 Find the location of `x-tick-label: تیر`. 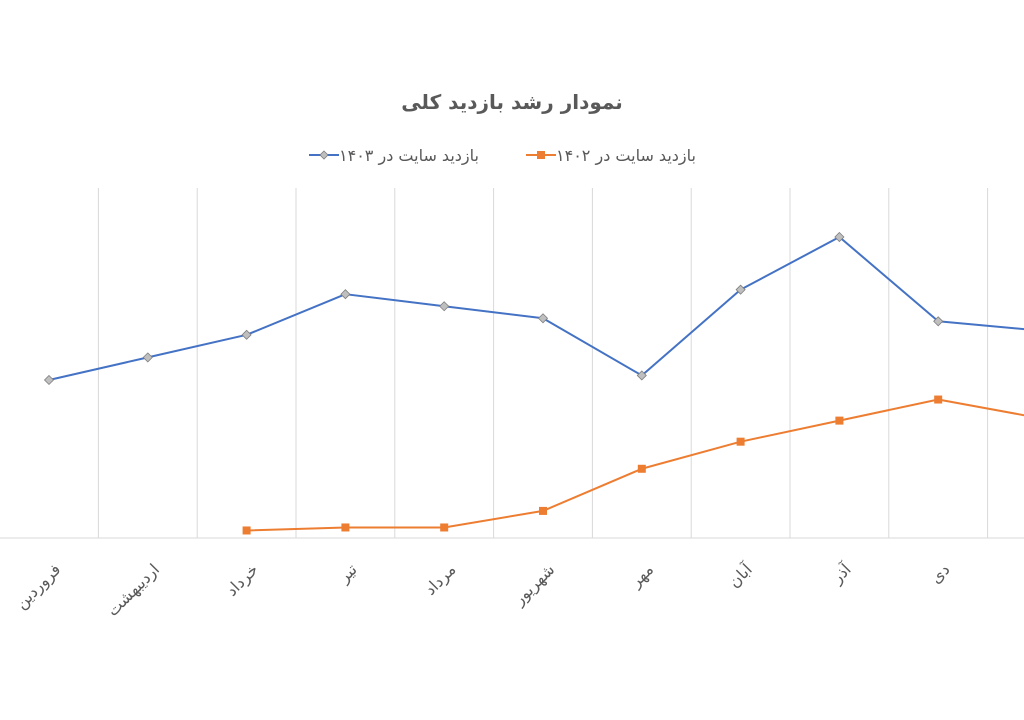

x-tick-label: تیر is located at coordinates (348, 574).